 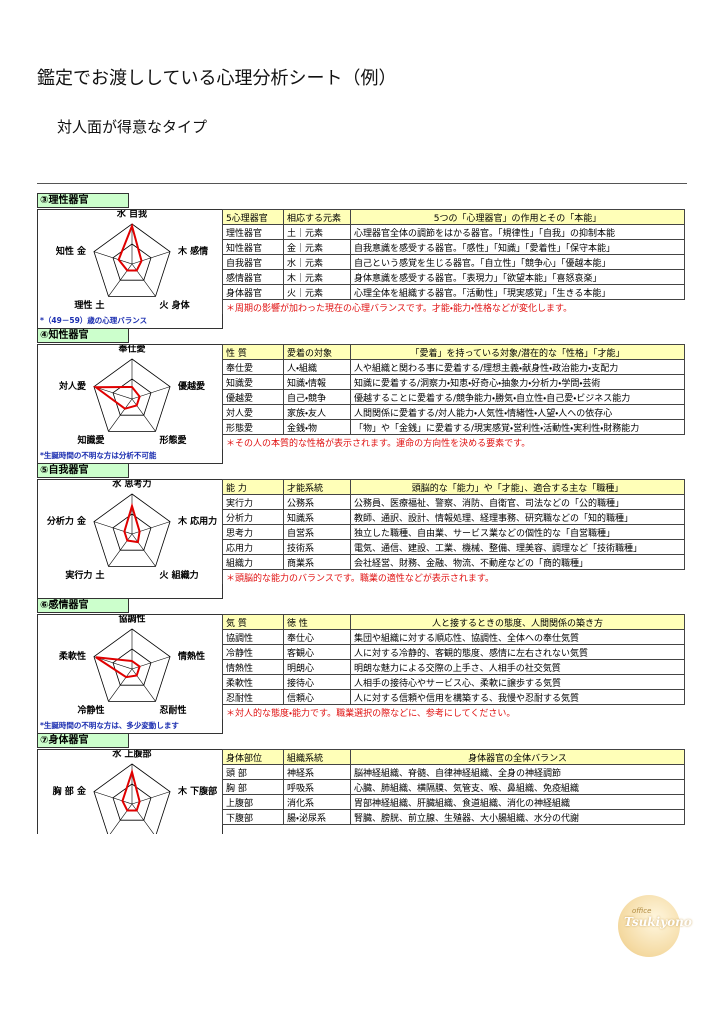 What do you see at coordinates (453, 622) in the screenshot?
I see `table-header-row: 気 質徳 性人と接するときの態度、人間関係の築き方` at bounding box center [453, 622].